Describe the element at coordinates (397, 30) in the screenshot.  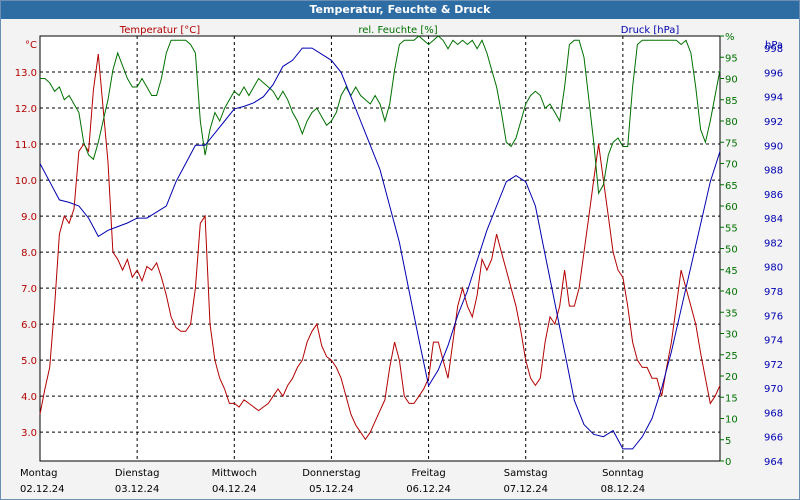
I see `humidity-axis-title: rel. Feuchte [%]` at that location.